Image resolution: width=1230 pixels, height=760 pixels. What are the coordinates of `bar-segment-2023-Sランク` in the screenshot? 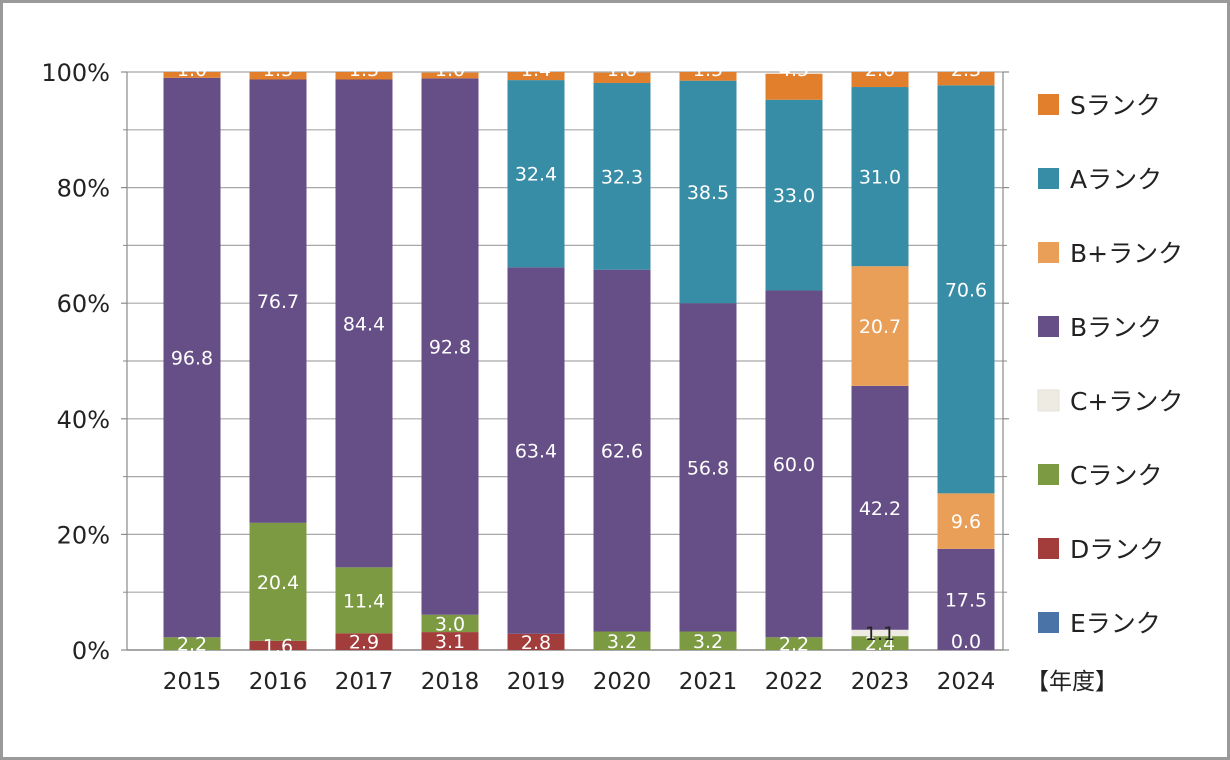 It's located at (880, 80).